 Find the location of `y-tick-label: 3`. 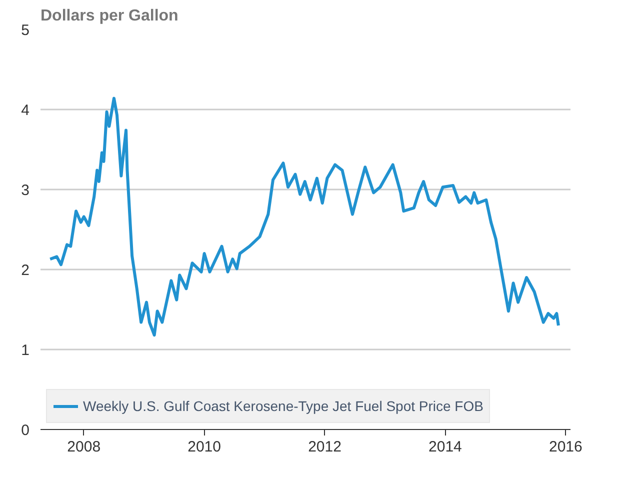

y-tick-label: 3 is located at coordinates (25, 190).